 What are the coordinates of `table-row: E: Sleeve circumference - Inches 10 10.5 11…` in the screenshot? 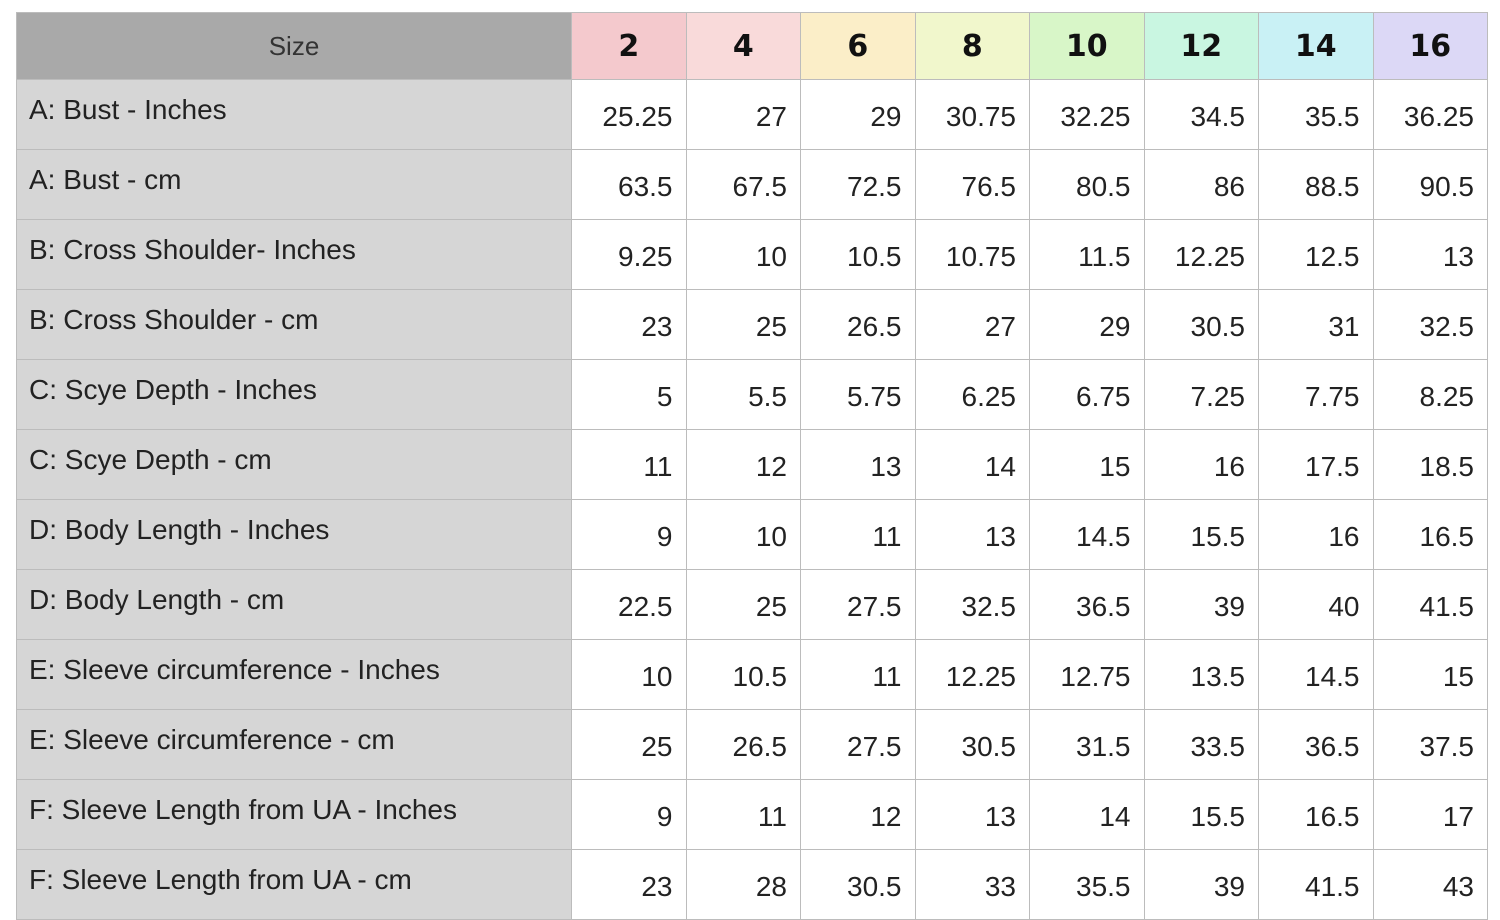 It's located at (752, 674).